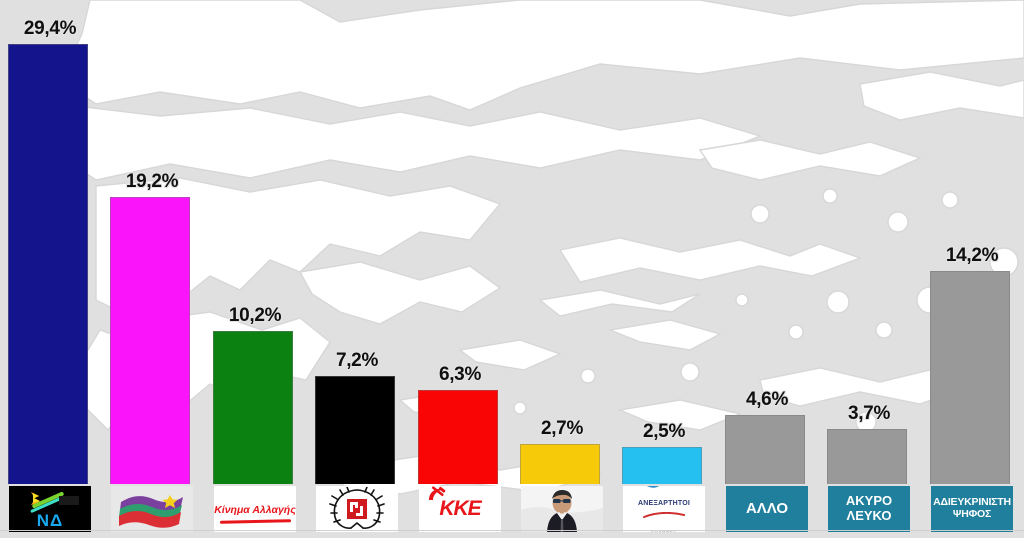  I want to click on bar-value-label: 4,6%, so click(767, 399).